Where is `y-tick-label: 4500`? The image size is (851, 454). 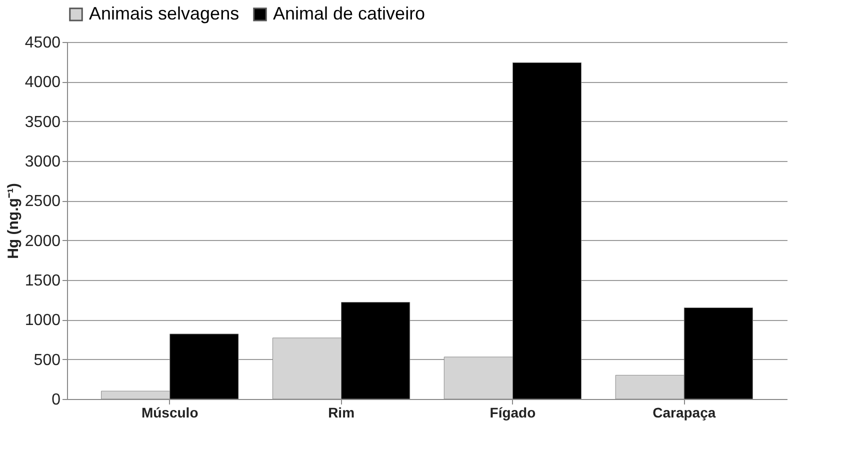 y-tick-label: 4500 is located at coordinates (42, 43).